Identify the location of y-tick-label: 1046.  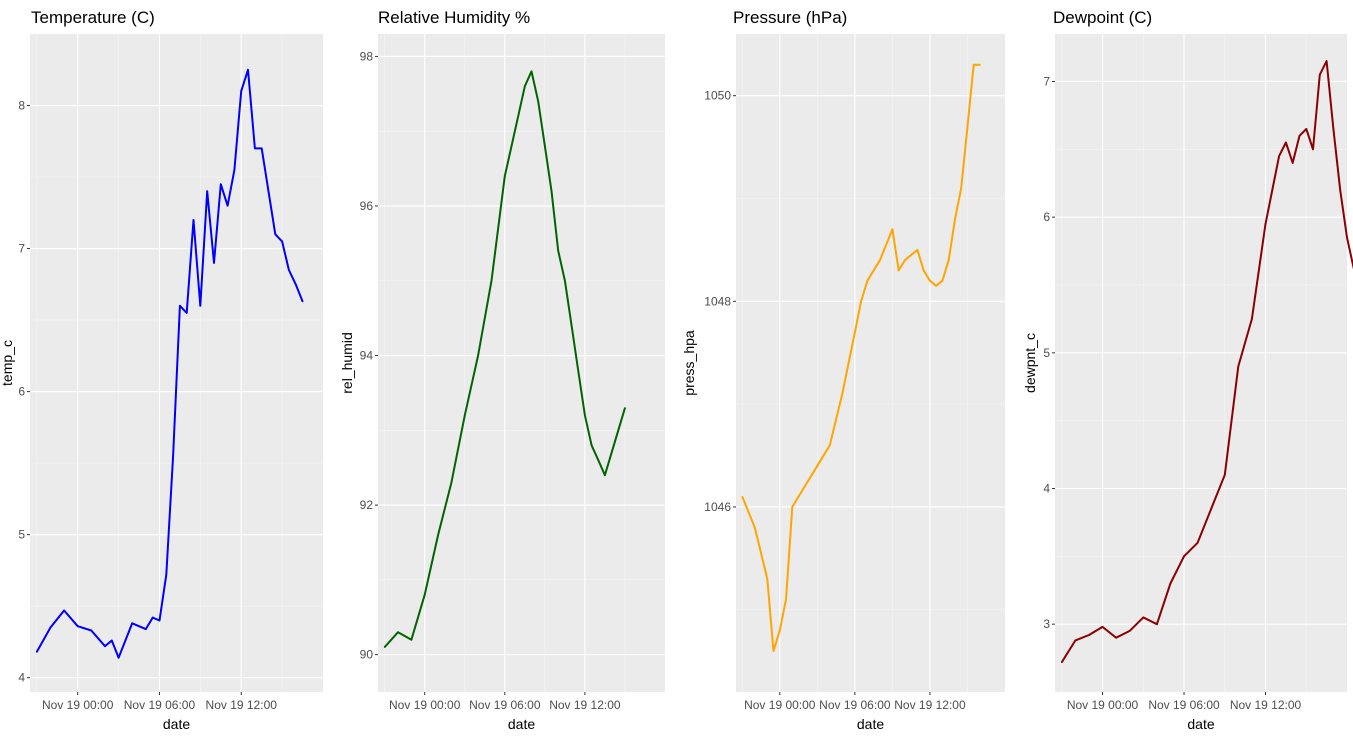
(717, 507).